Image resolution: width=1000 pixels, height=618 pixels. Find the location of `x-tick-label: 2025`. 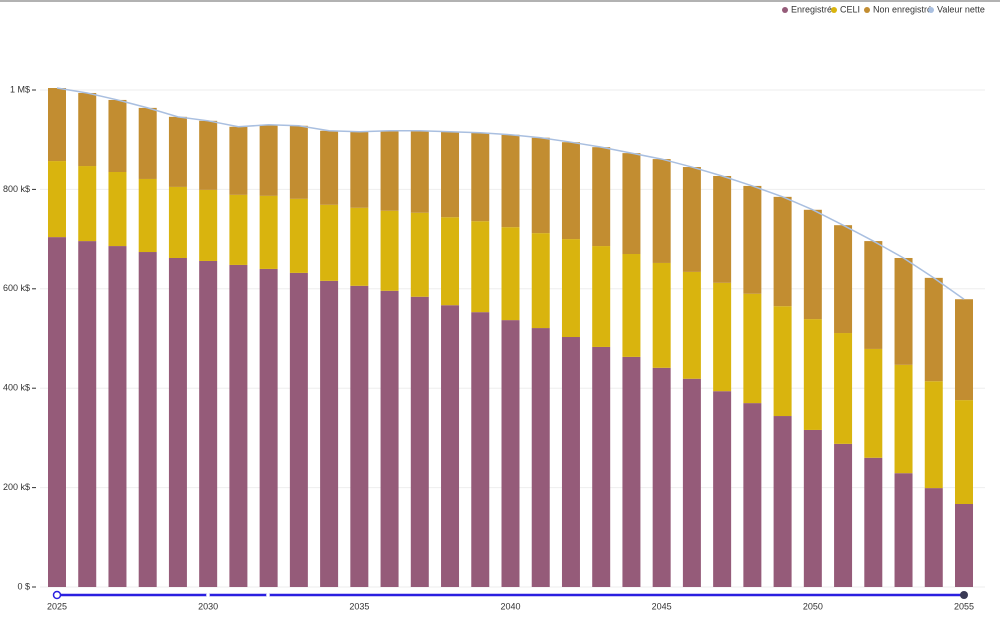

x-tick-label: 2025 is located at coordinates (57, 606).